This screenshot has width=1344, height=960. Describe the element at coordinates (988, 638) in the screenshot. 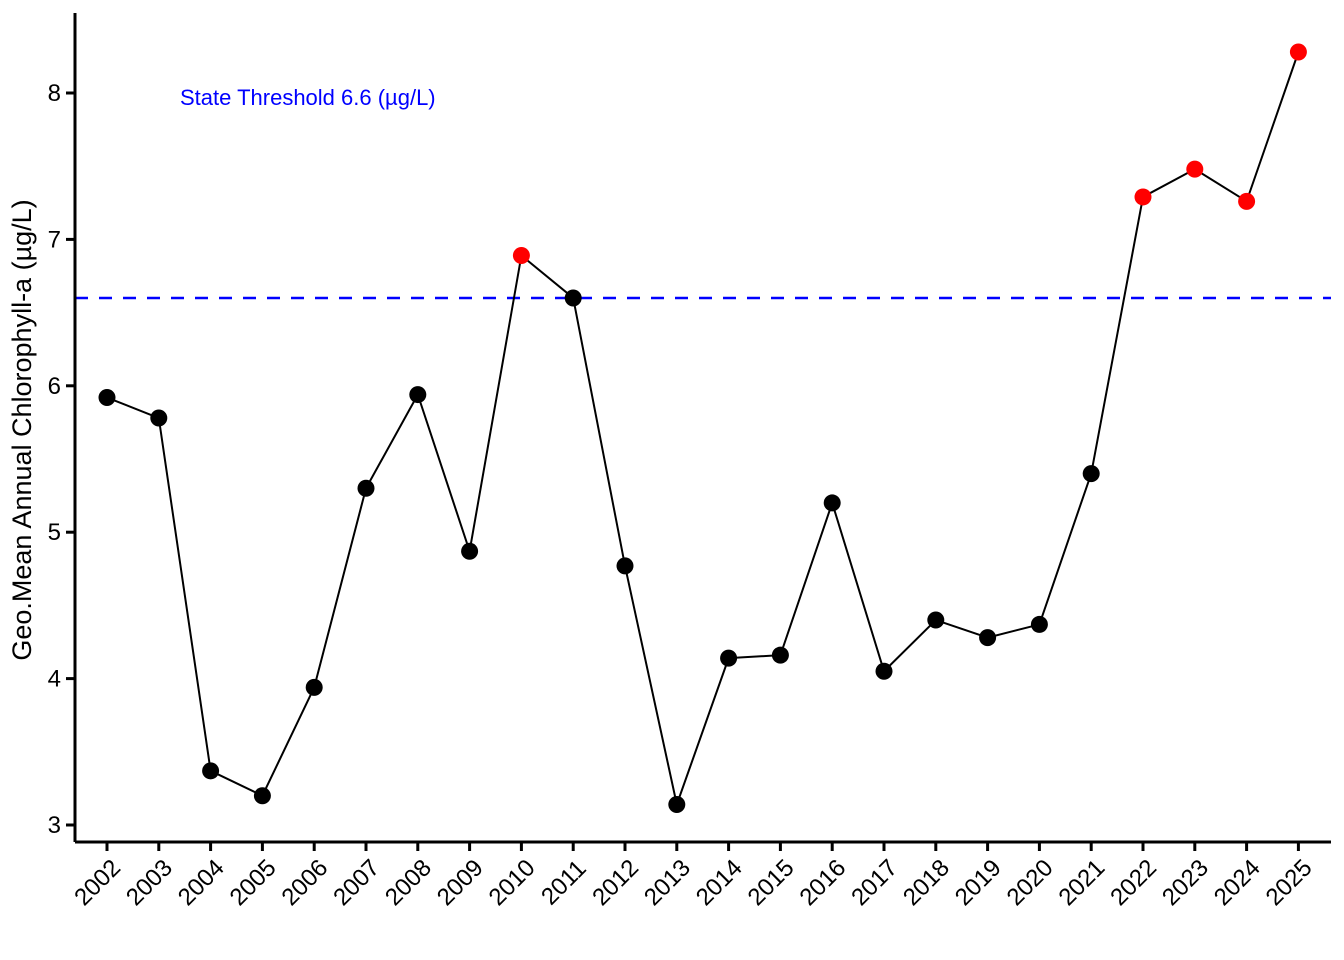

I see `data-point-2019` at that location.